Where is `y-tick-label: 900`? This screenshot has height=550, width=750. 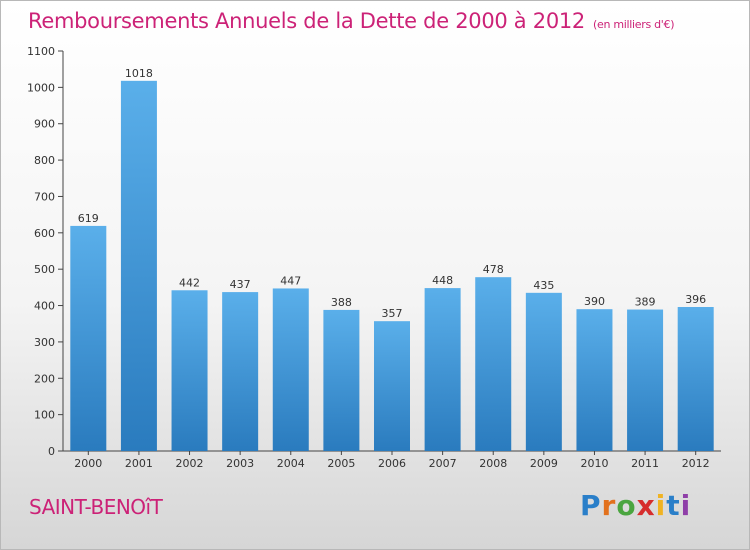
y-tick-label: 900 is located at coordinates (44, 124).